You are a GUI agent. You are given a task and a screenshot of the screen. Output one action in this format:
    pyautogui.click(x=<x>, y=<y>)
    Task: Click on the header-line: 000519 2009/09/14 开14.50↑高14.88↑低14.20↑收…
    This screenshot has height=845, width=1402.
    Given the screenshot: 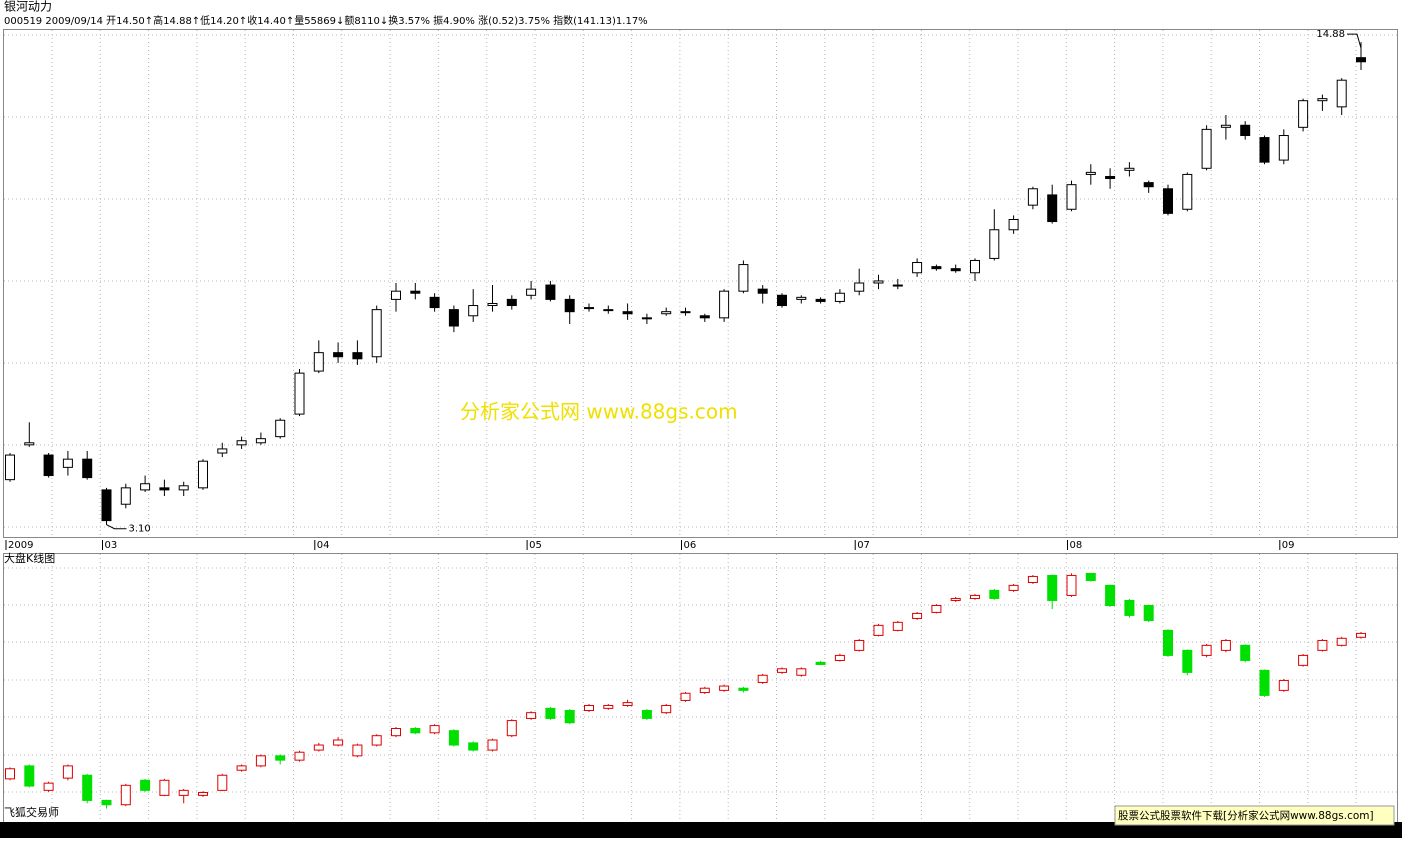 What is the action you would take?
    pyautogui.click(x=326, y=20)
    